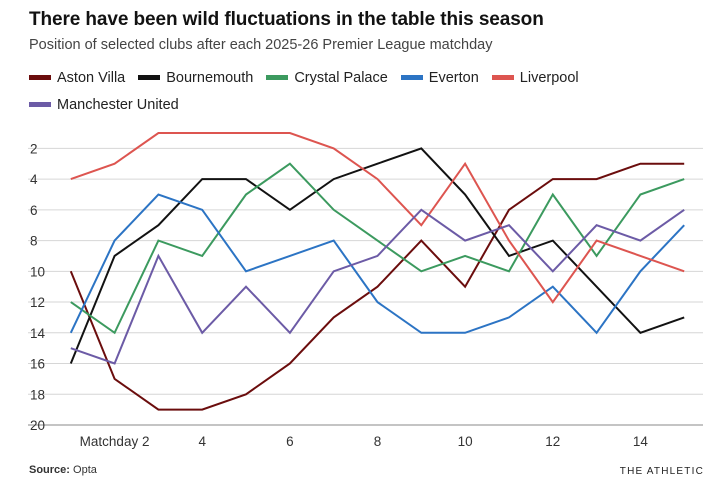 The image size is (718, 498). Describe the element at coordinates (34, 148) in the screenshot. I see `y-tick-label: 2` at that location.